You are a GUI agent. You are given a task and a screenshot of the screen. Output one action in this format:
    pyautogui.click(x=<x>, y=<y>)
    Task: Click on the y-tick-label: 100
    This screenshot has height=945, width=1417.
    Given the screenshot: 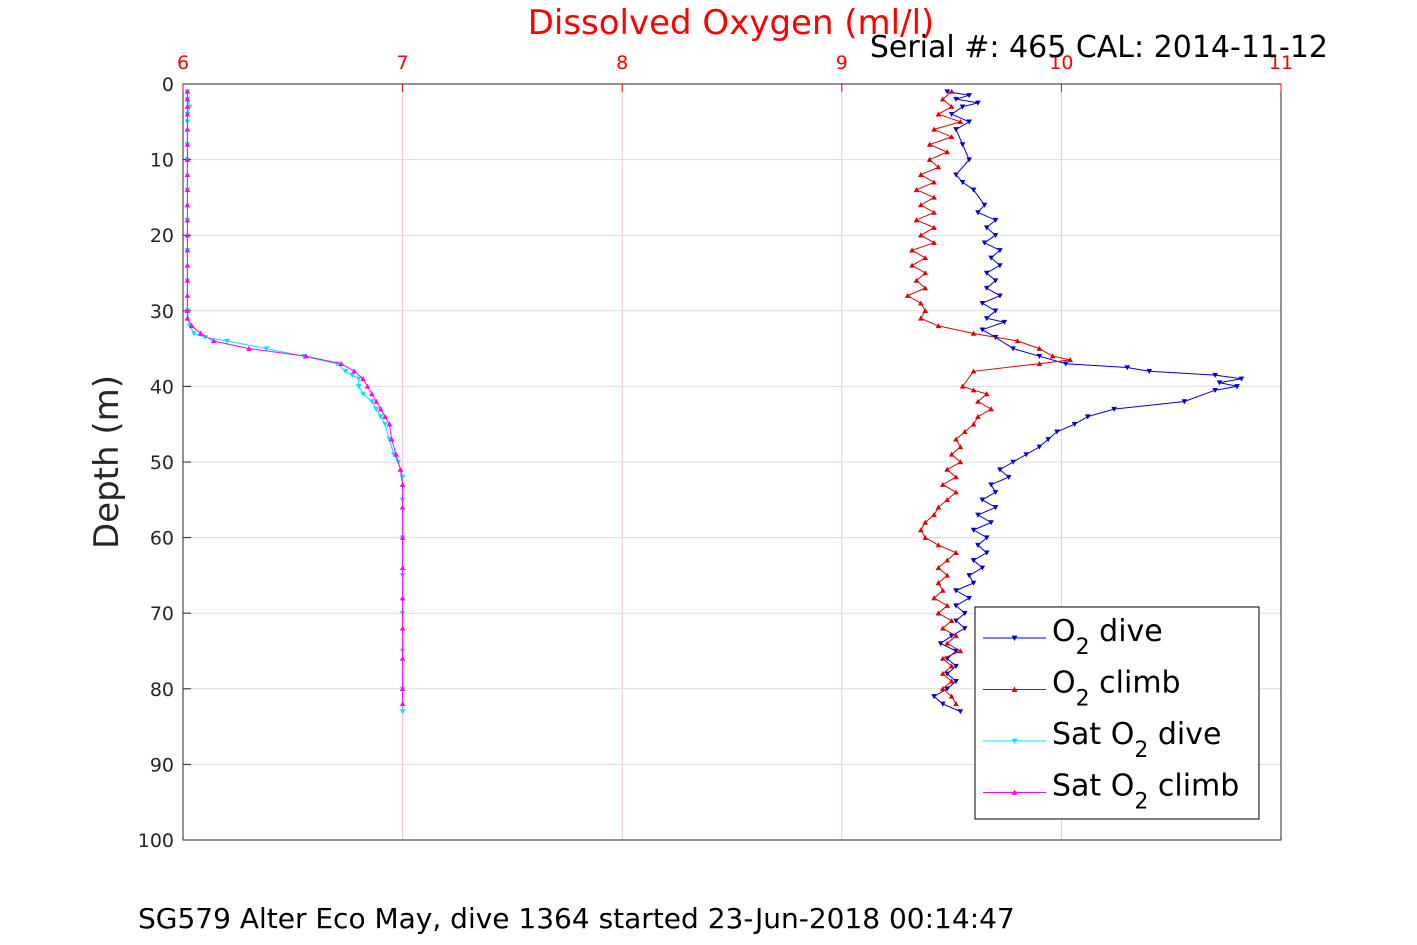 What is the action you would take?
    pyautogui.click(x=156, y=841)
    